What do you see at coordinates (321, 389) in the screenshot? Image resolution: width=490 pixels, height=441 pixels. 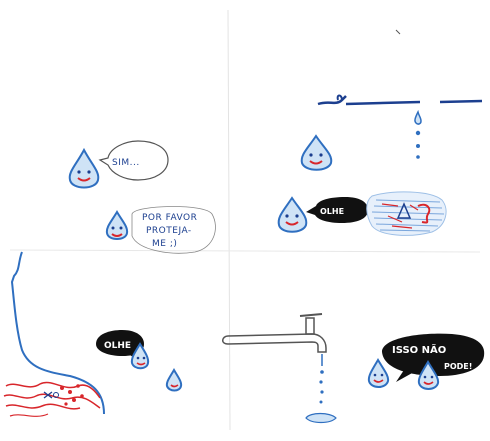 I see `water-stream` at bounding box center [321, 389].